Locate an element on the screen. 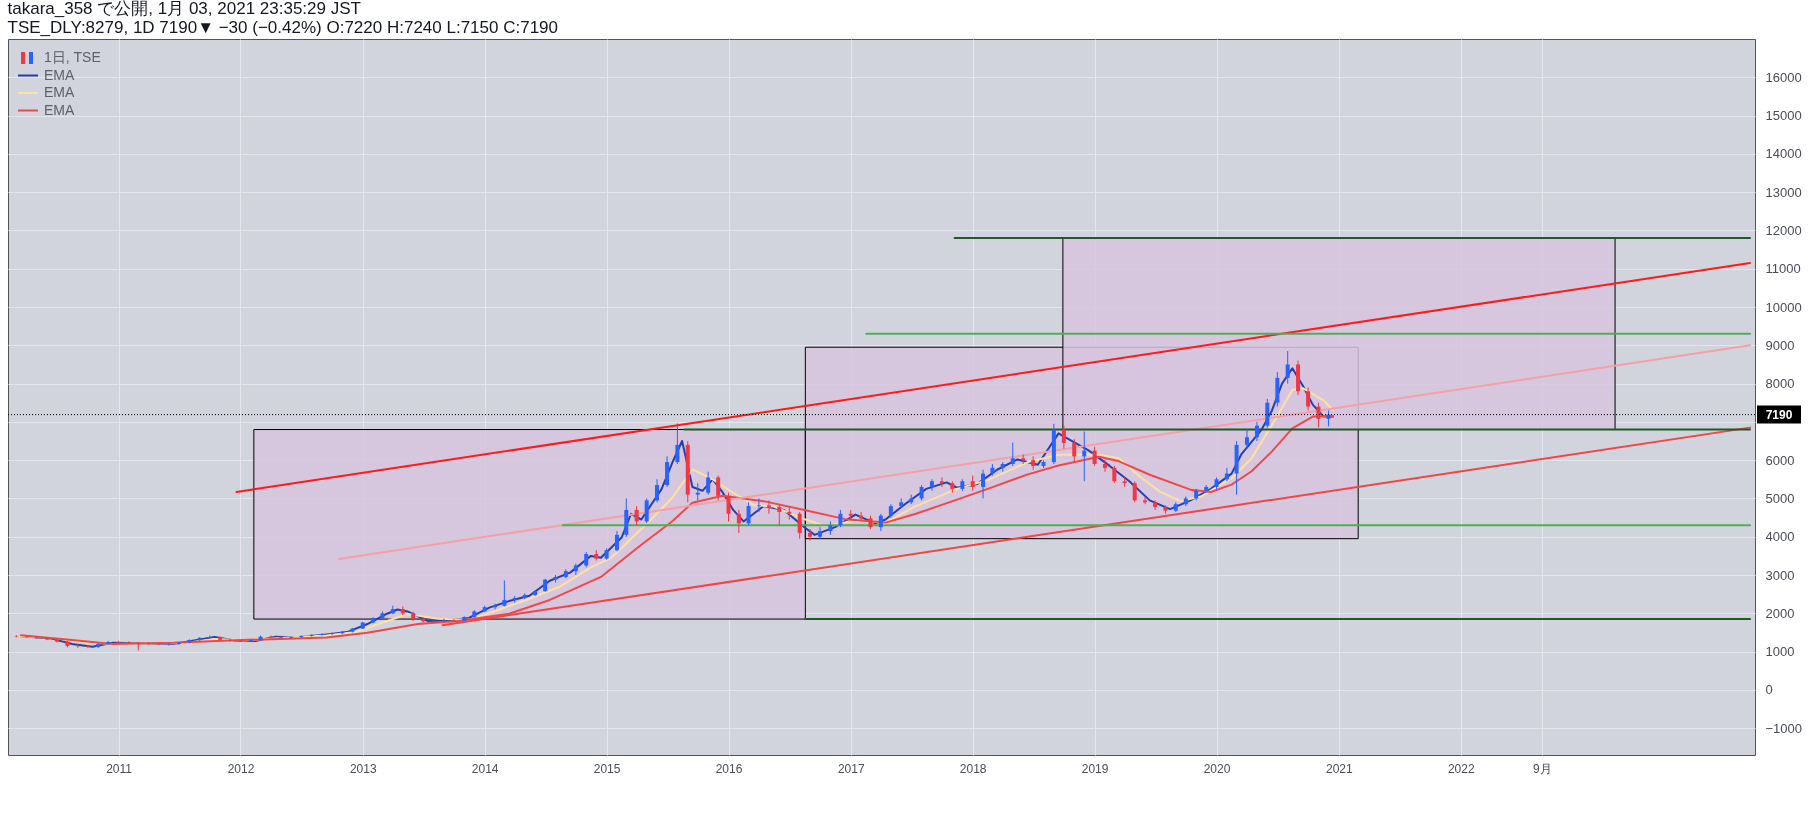 This screenshot has height=825, width=1812. y-tick-label: 3000 is located at coordinates (1780, 575).